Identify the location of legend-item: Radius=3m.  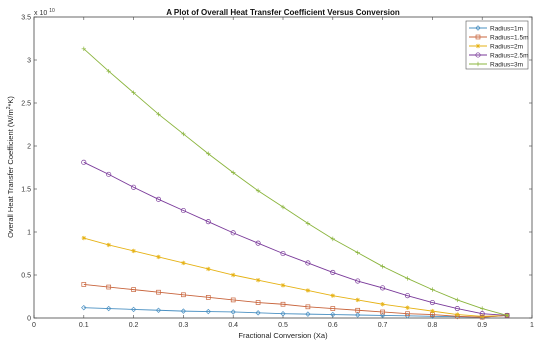
(496, 64).